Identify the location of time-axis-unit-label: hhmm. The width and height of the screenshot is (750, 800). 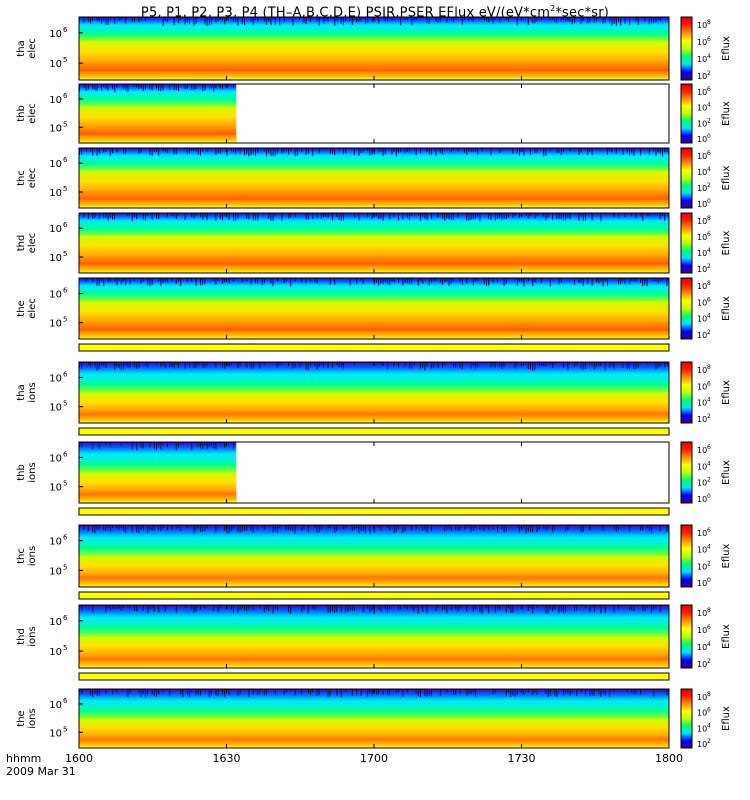
(24, 758).